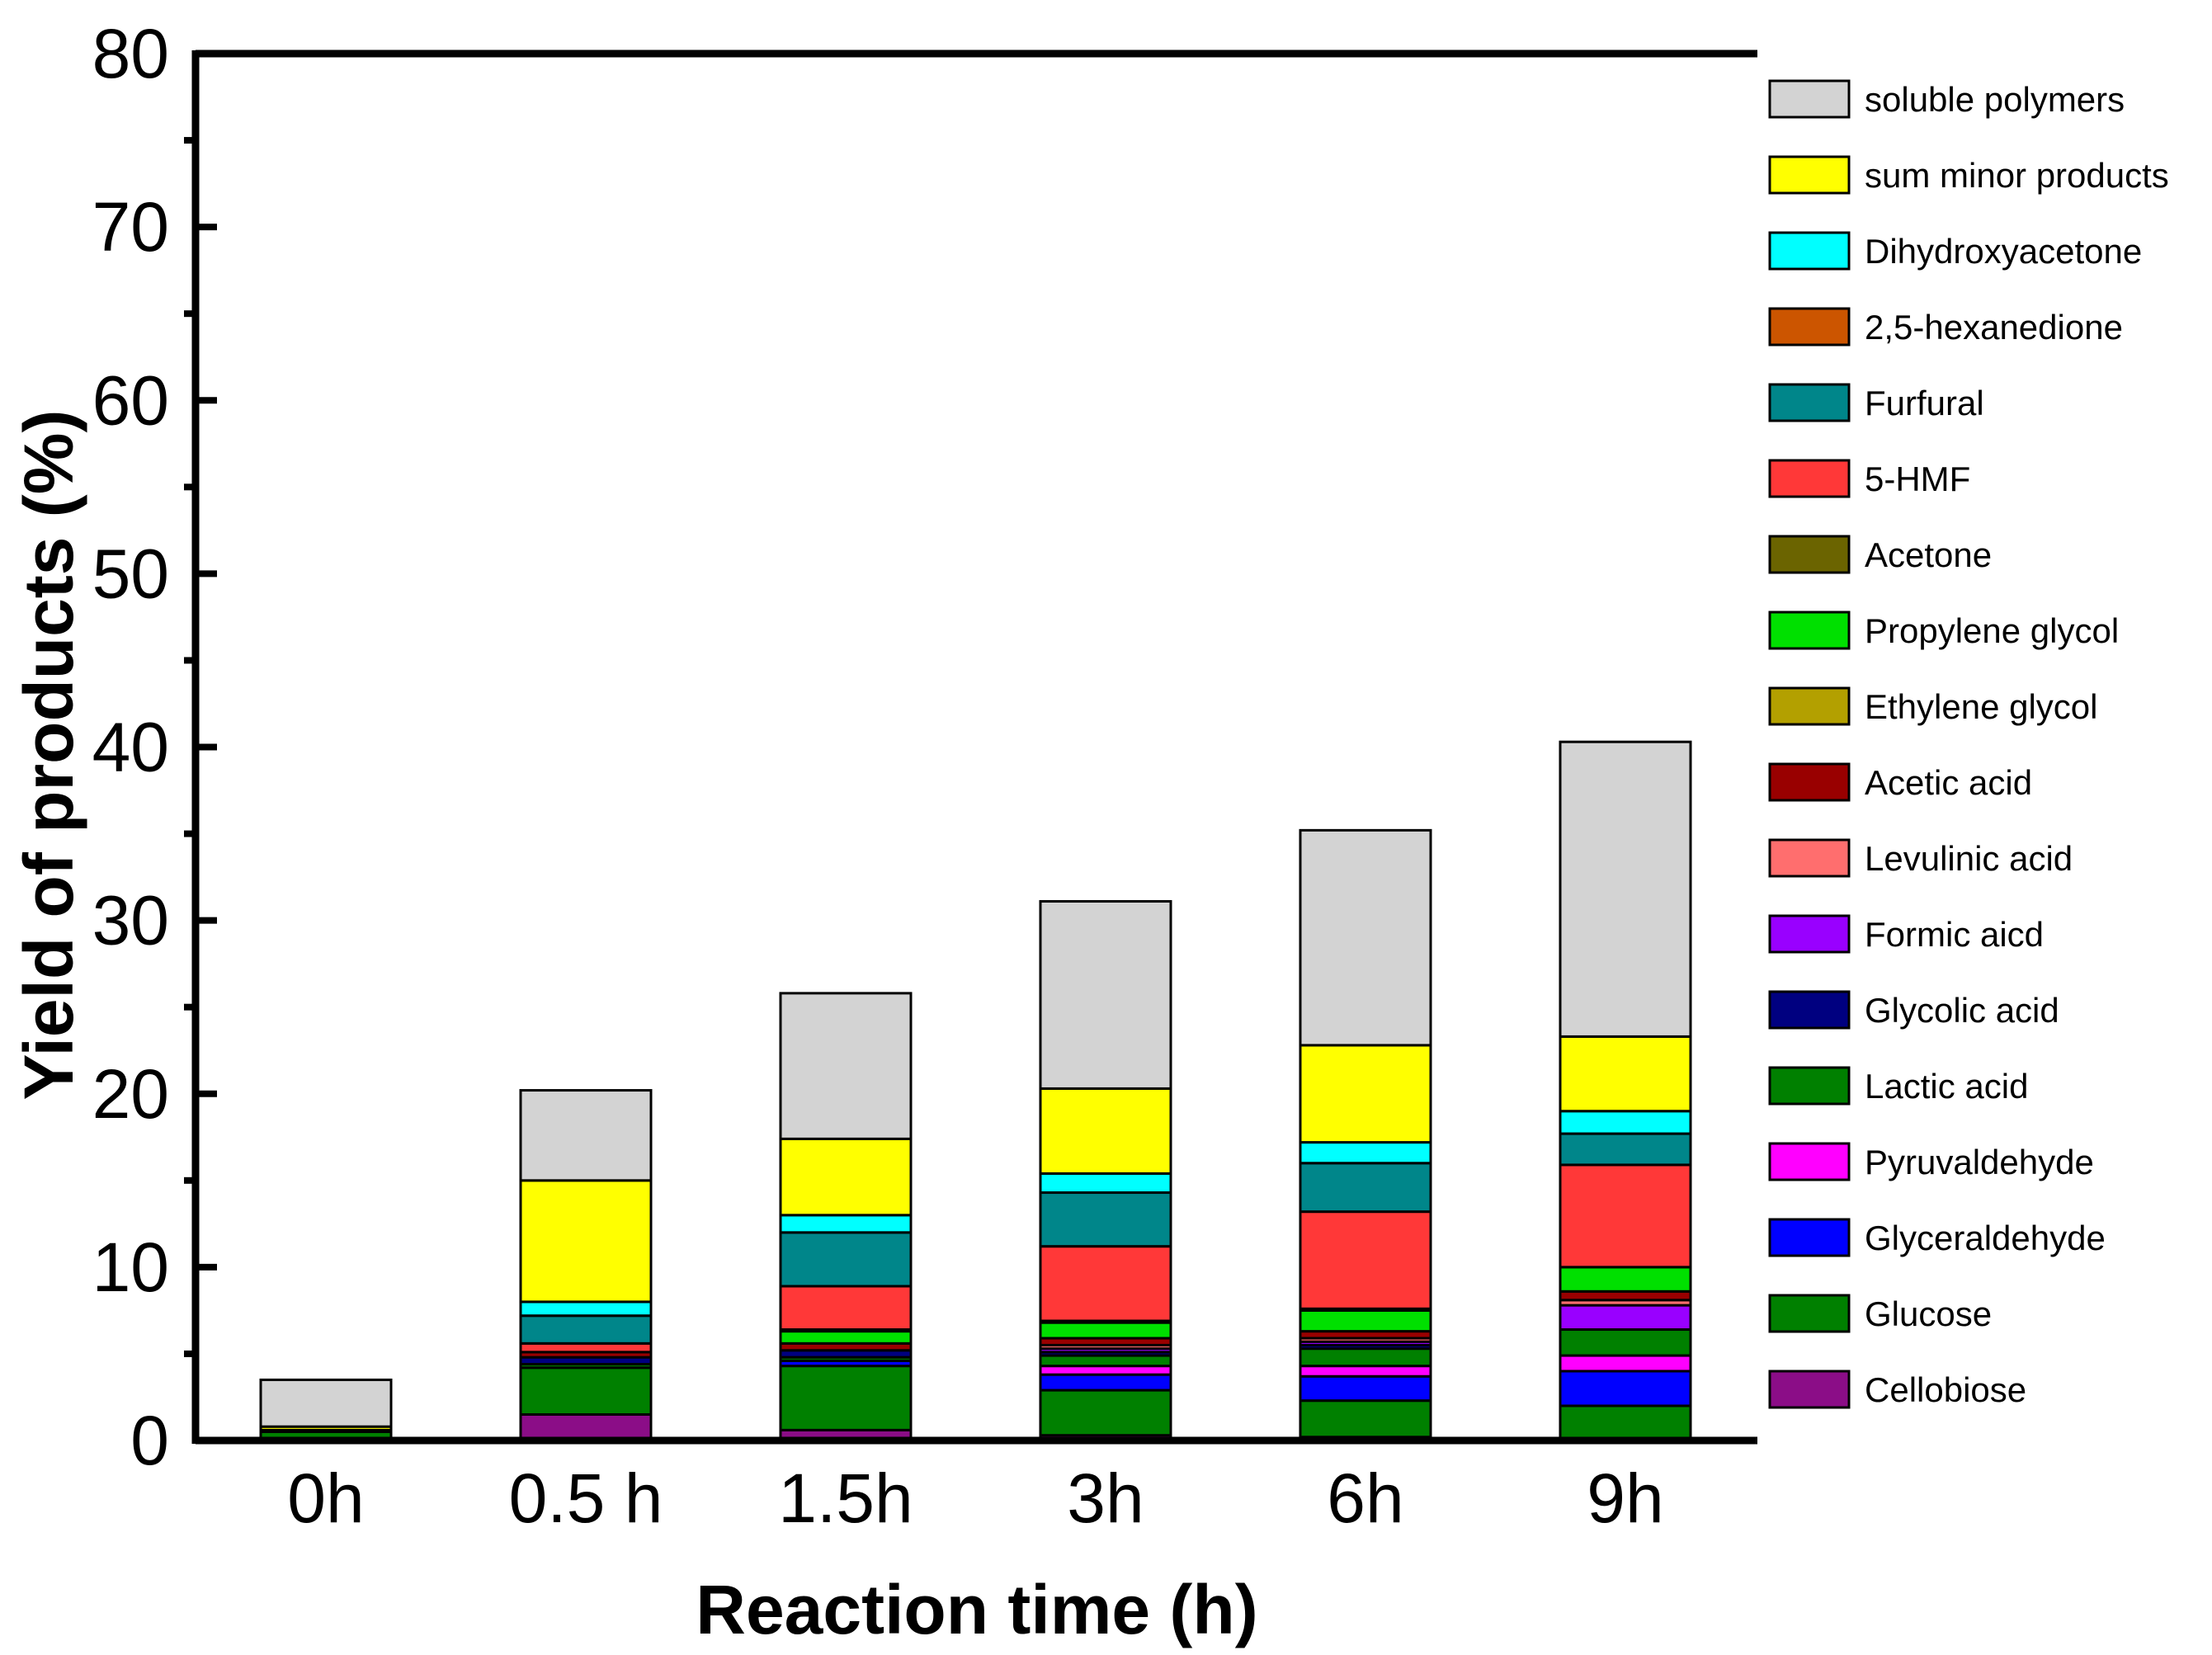 The width and height of the screenshot is (2212, 1655). Describe the element at coordinates (130, 574) in the screenshot. I see `y-tick-label: 50` at that location.